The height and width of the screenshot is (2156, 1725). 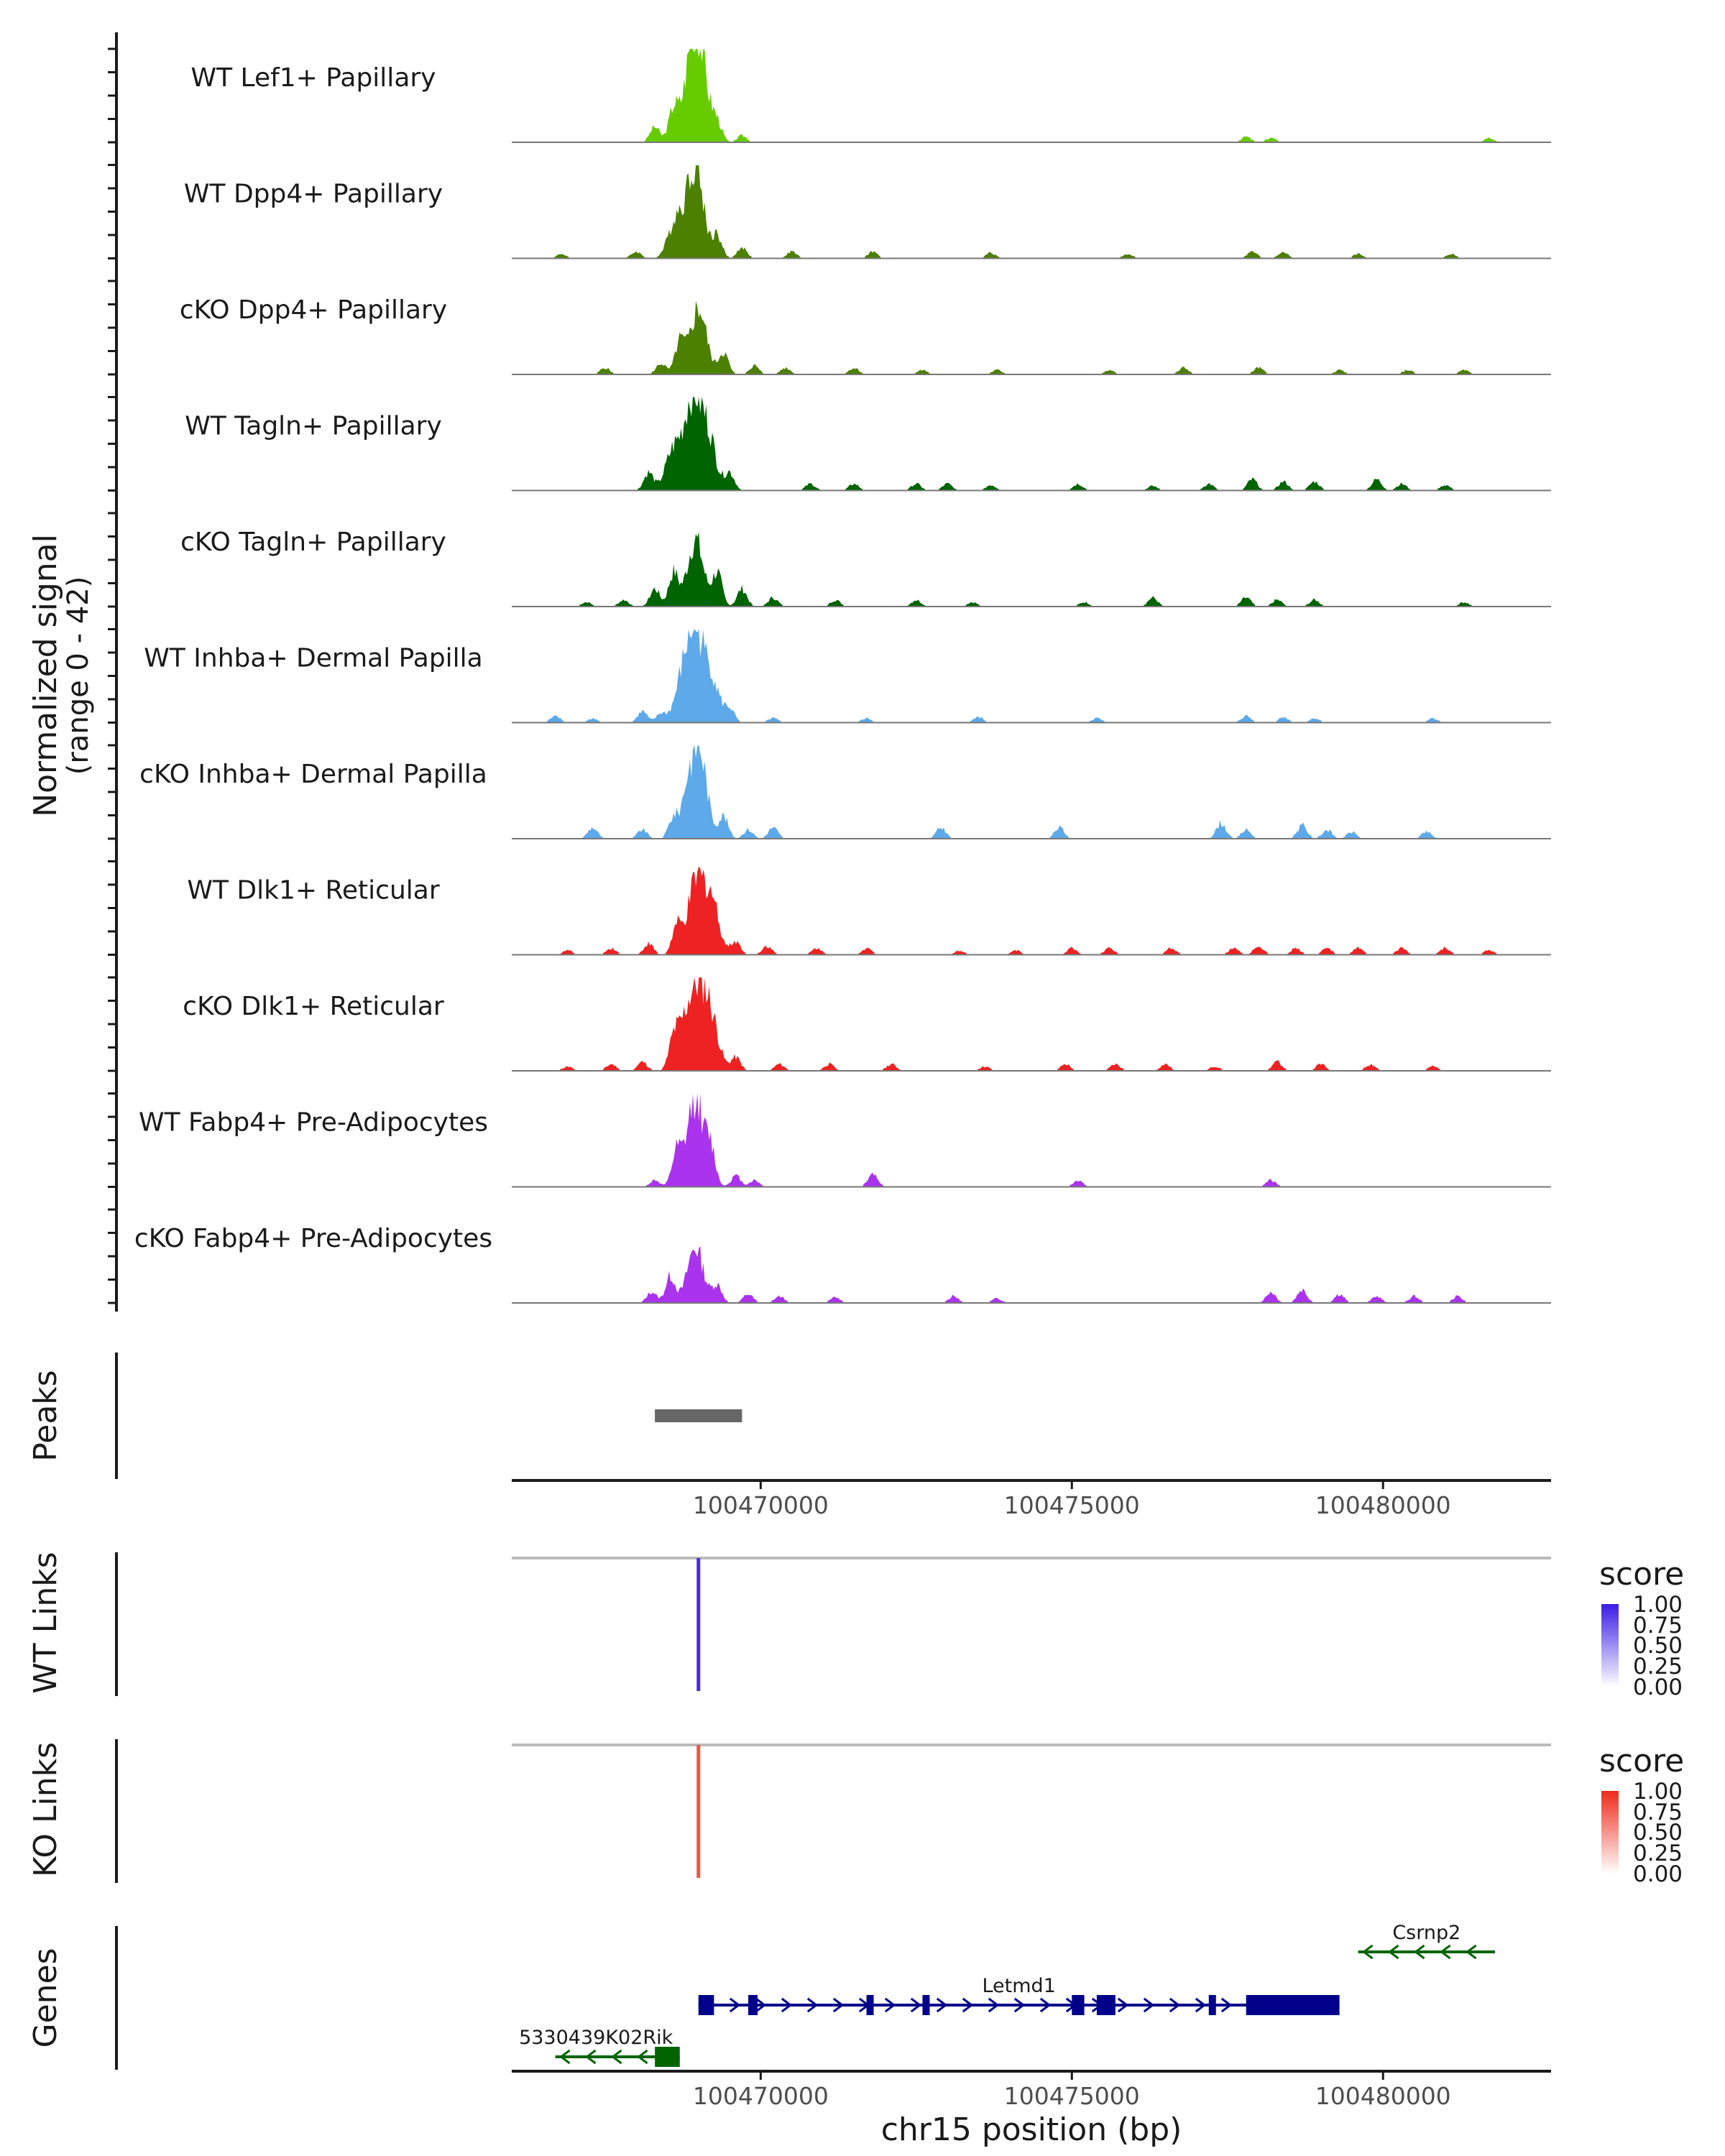 What do you see at coordinates (1018, 1986) in the screenshot?
I see `gene-label: Letmd1` at bounding box center [1018, 1986].